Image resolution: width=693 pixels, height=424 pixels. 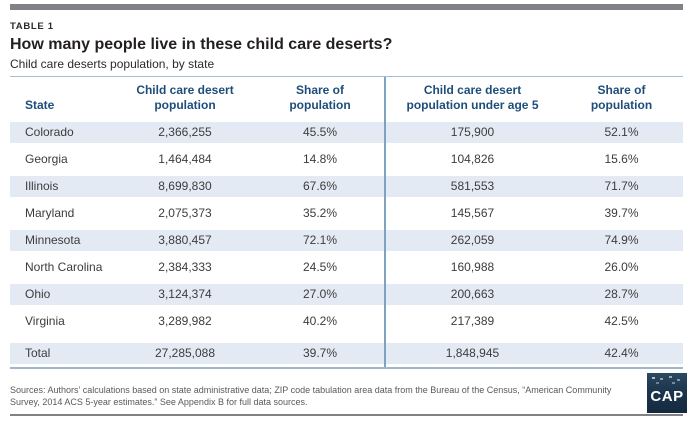 What do you see at coordinates (346, 159) in the screenshot?
I see `table-row: Georgia 1,464,484 14.8% 104,826 15.6%` at bounding box center [346, 159].